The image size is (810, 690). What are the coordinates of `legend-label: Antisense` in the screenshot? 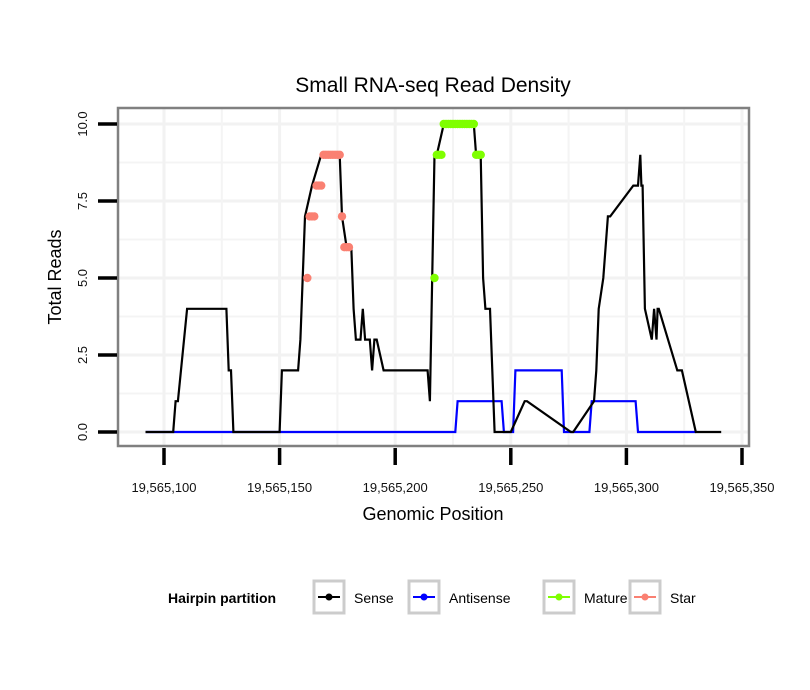 It's located at (480, 598).